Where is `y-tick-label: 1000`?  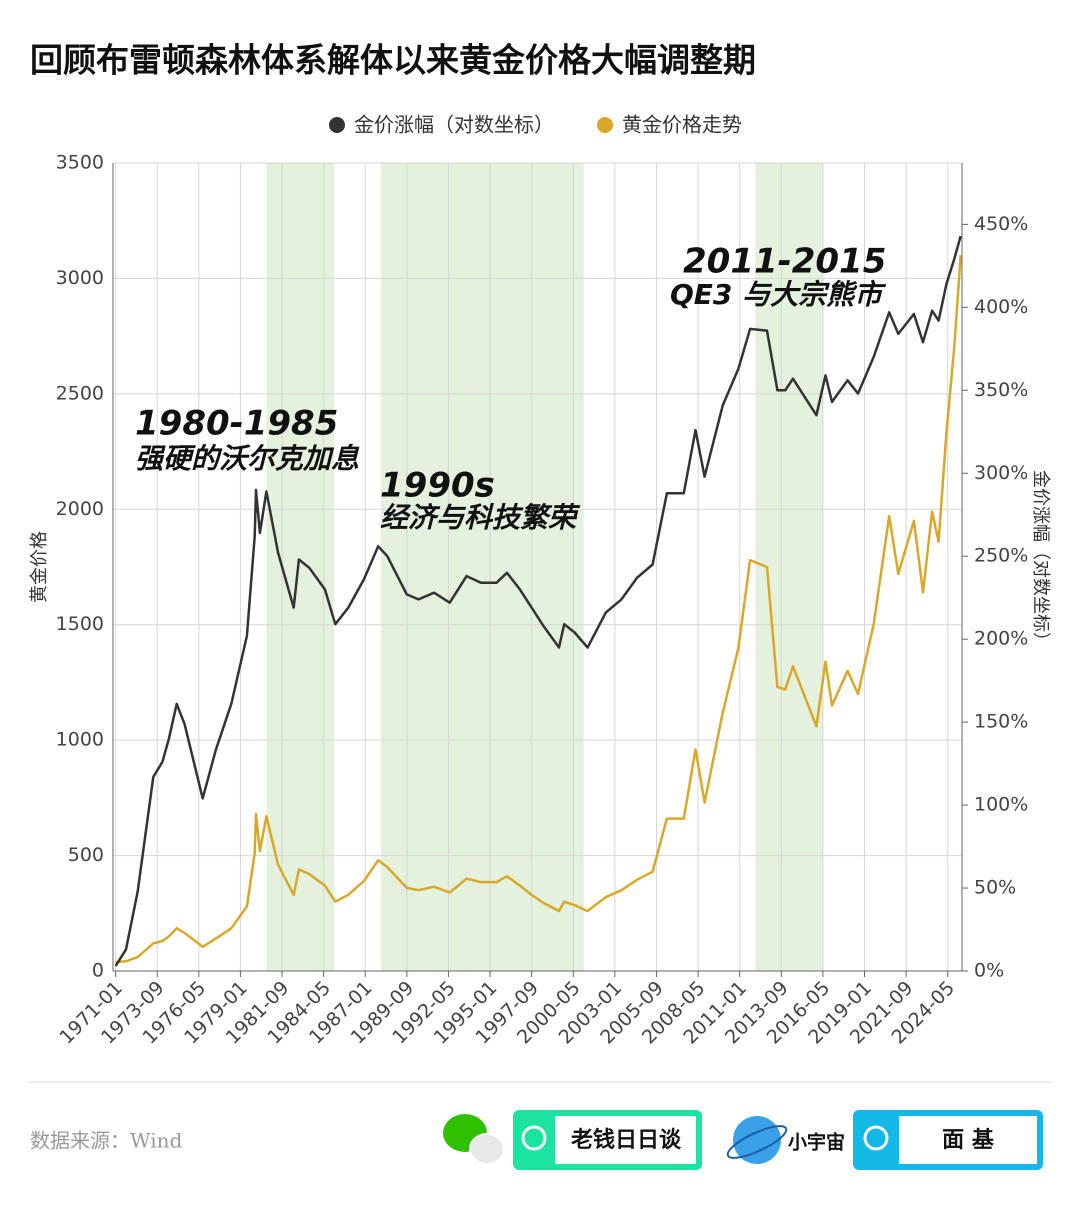
y-tick-label: 1000 is located at coordinates (80, 740).